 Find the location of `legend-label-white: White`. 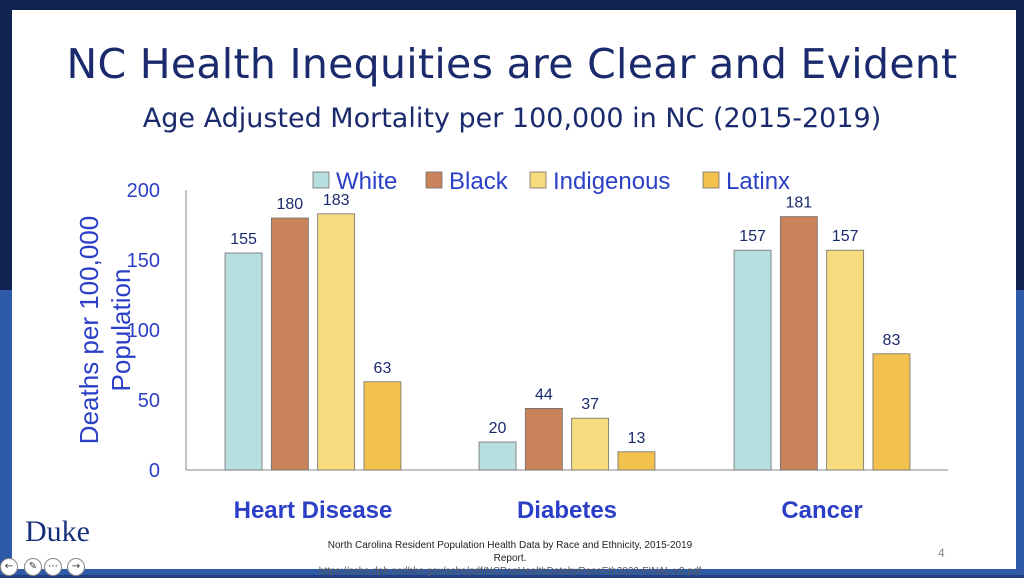

legend-label-white: White is located at coordinates (366, 181).